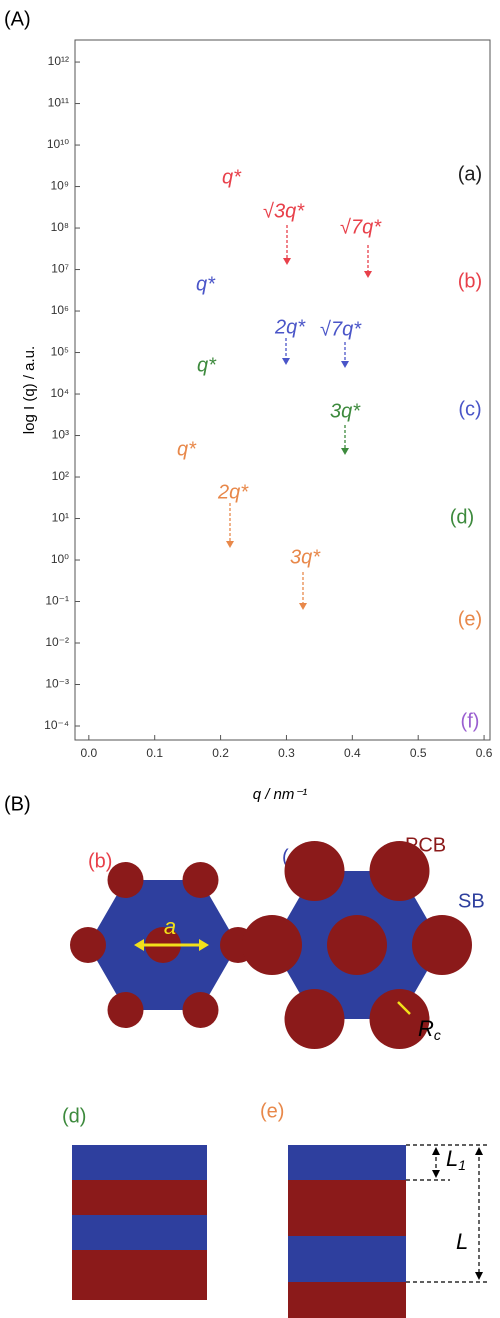 The height and width of the screenshot is (1318, 500). Describe the element at coordinates (280, 794) in the screenshot. I see `x-axis-label: q / nm⁻¹` at that location.